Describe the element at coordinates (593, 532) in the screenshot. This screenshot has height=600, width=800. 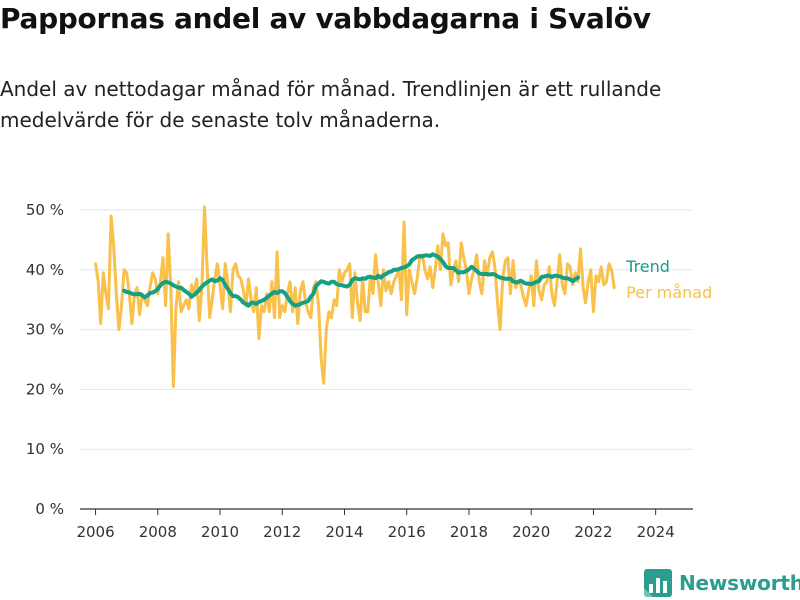
I see `x-tick-label: 2022` at that location.